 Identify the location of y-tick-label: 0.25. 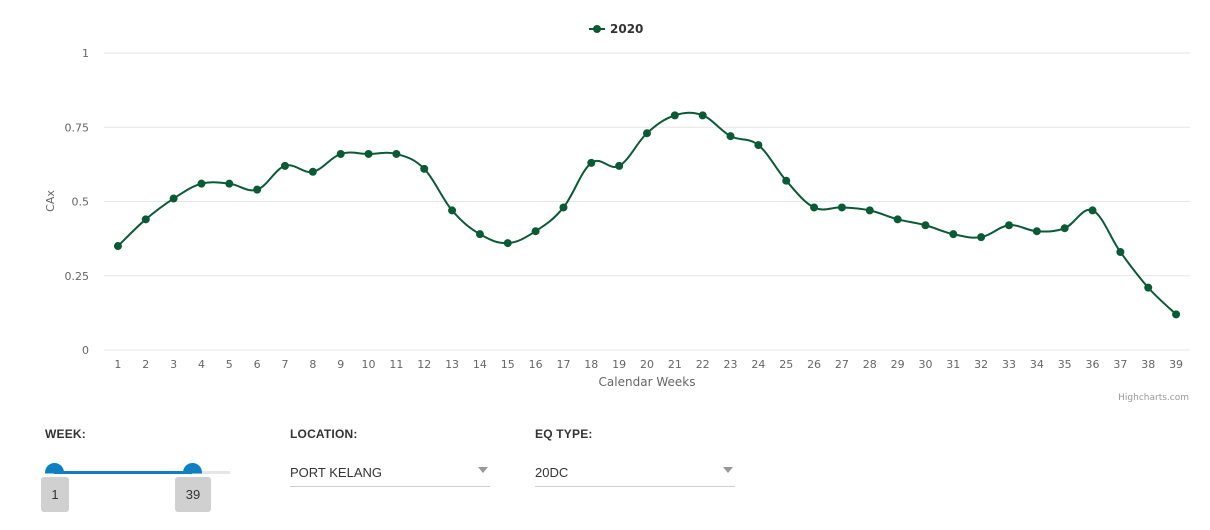
(77, 276).